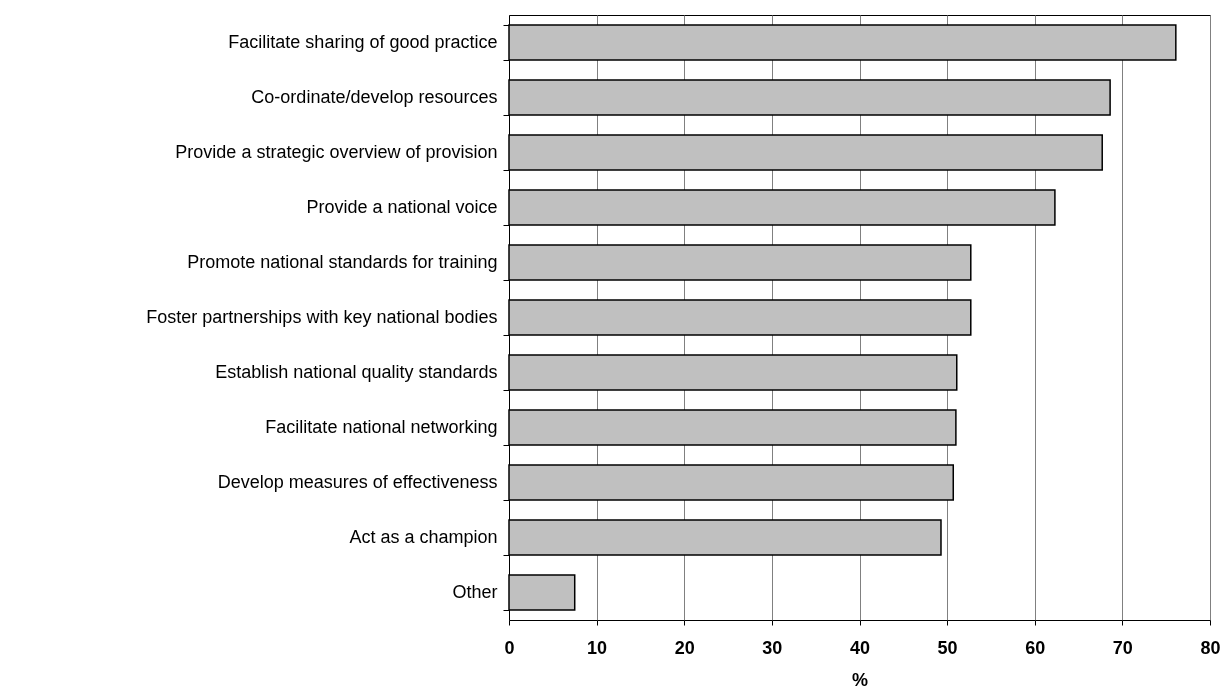 The image size is (1230, 699). I want to click on y-tick-label: Promote national standards for training, so click(342, 262).